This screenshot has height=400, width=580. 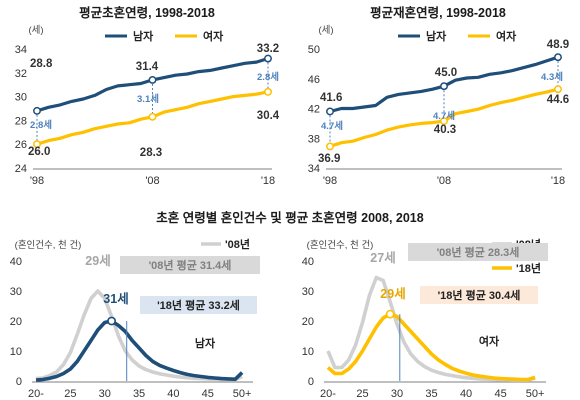 I want to click on sex-label: 여자, so click(x=489, y=341).